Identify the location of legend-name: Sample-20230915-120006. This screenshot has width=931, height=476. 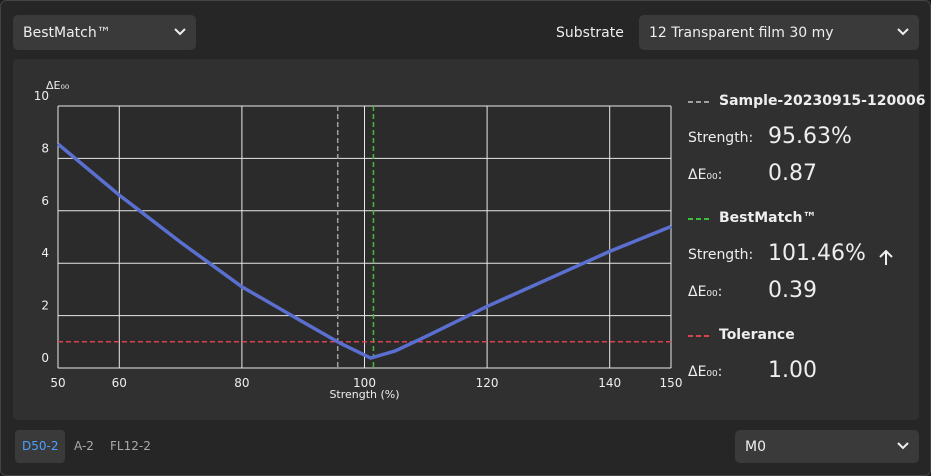
(822, 101).